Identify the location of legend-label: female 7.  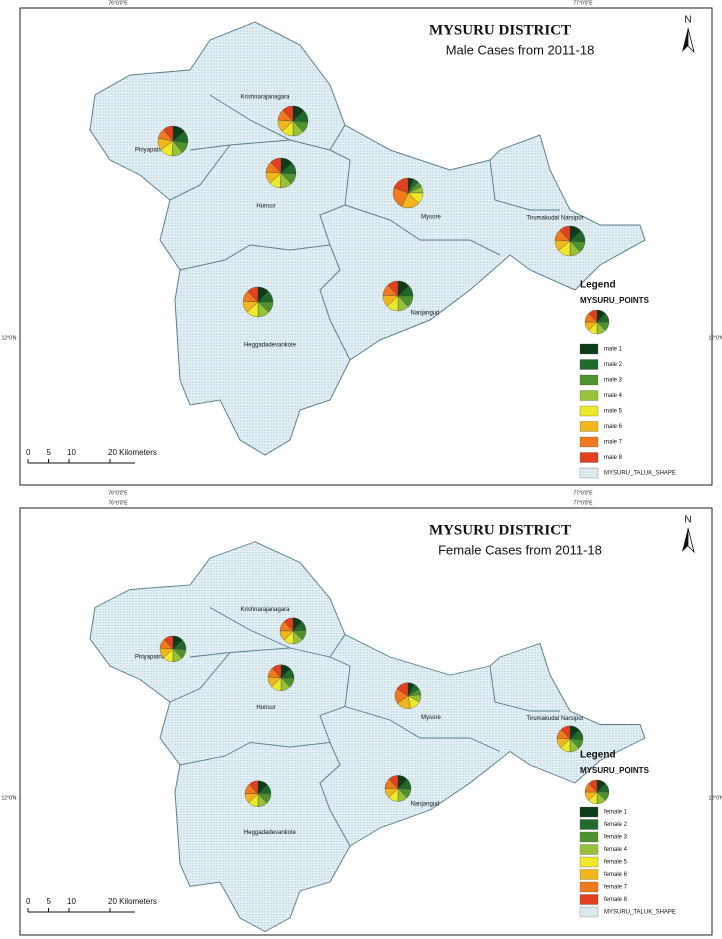
(616, 888).